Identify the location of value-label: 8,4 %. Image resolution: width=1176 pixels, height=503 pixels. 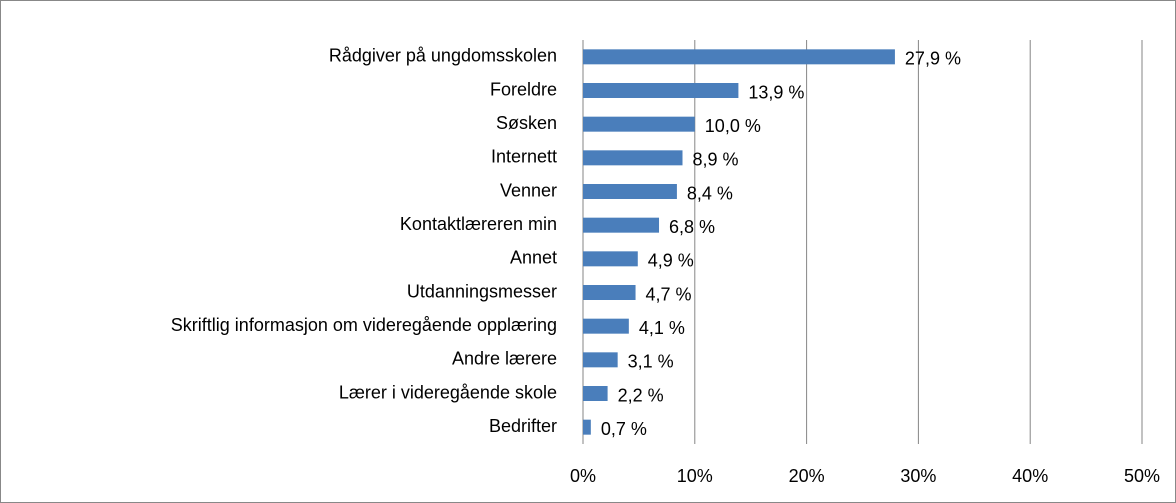
(710, 193).